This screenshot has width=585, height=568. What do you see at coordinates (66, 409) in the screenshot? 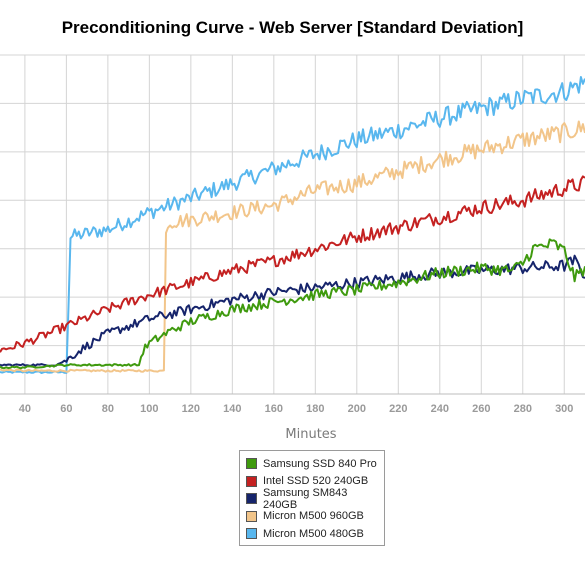
I see `x-tick-label: 60` at bounding box center [66, 409].